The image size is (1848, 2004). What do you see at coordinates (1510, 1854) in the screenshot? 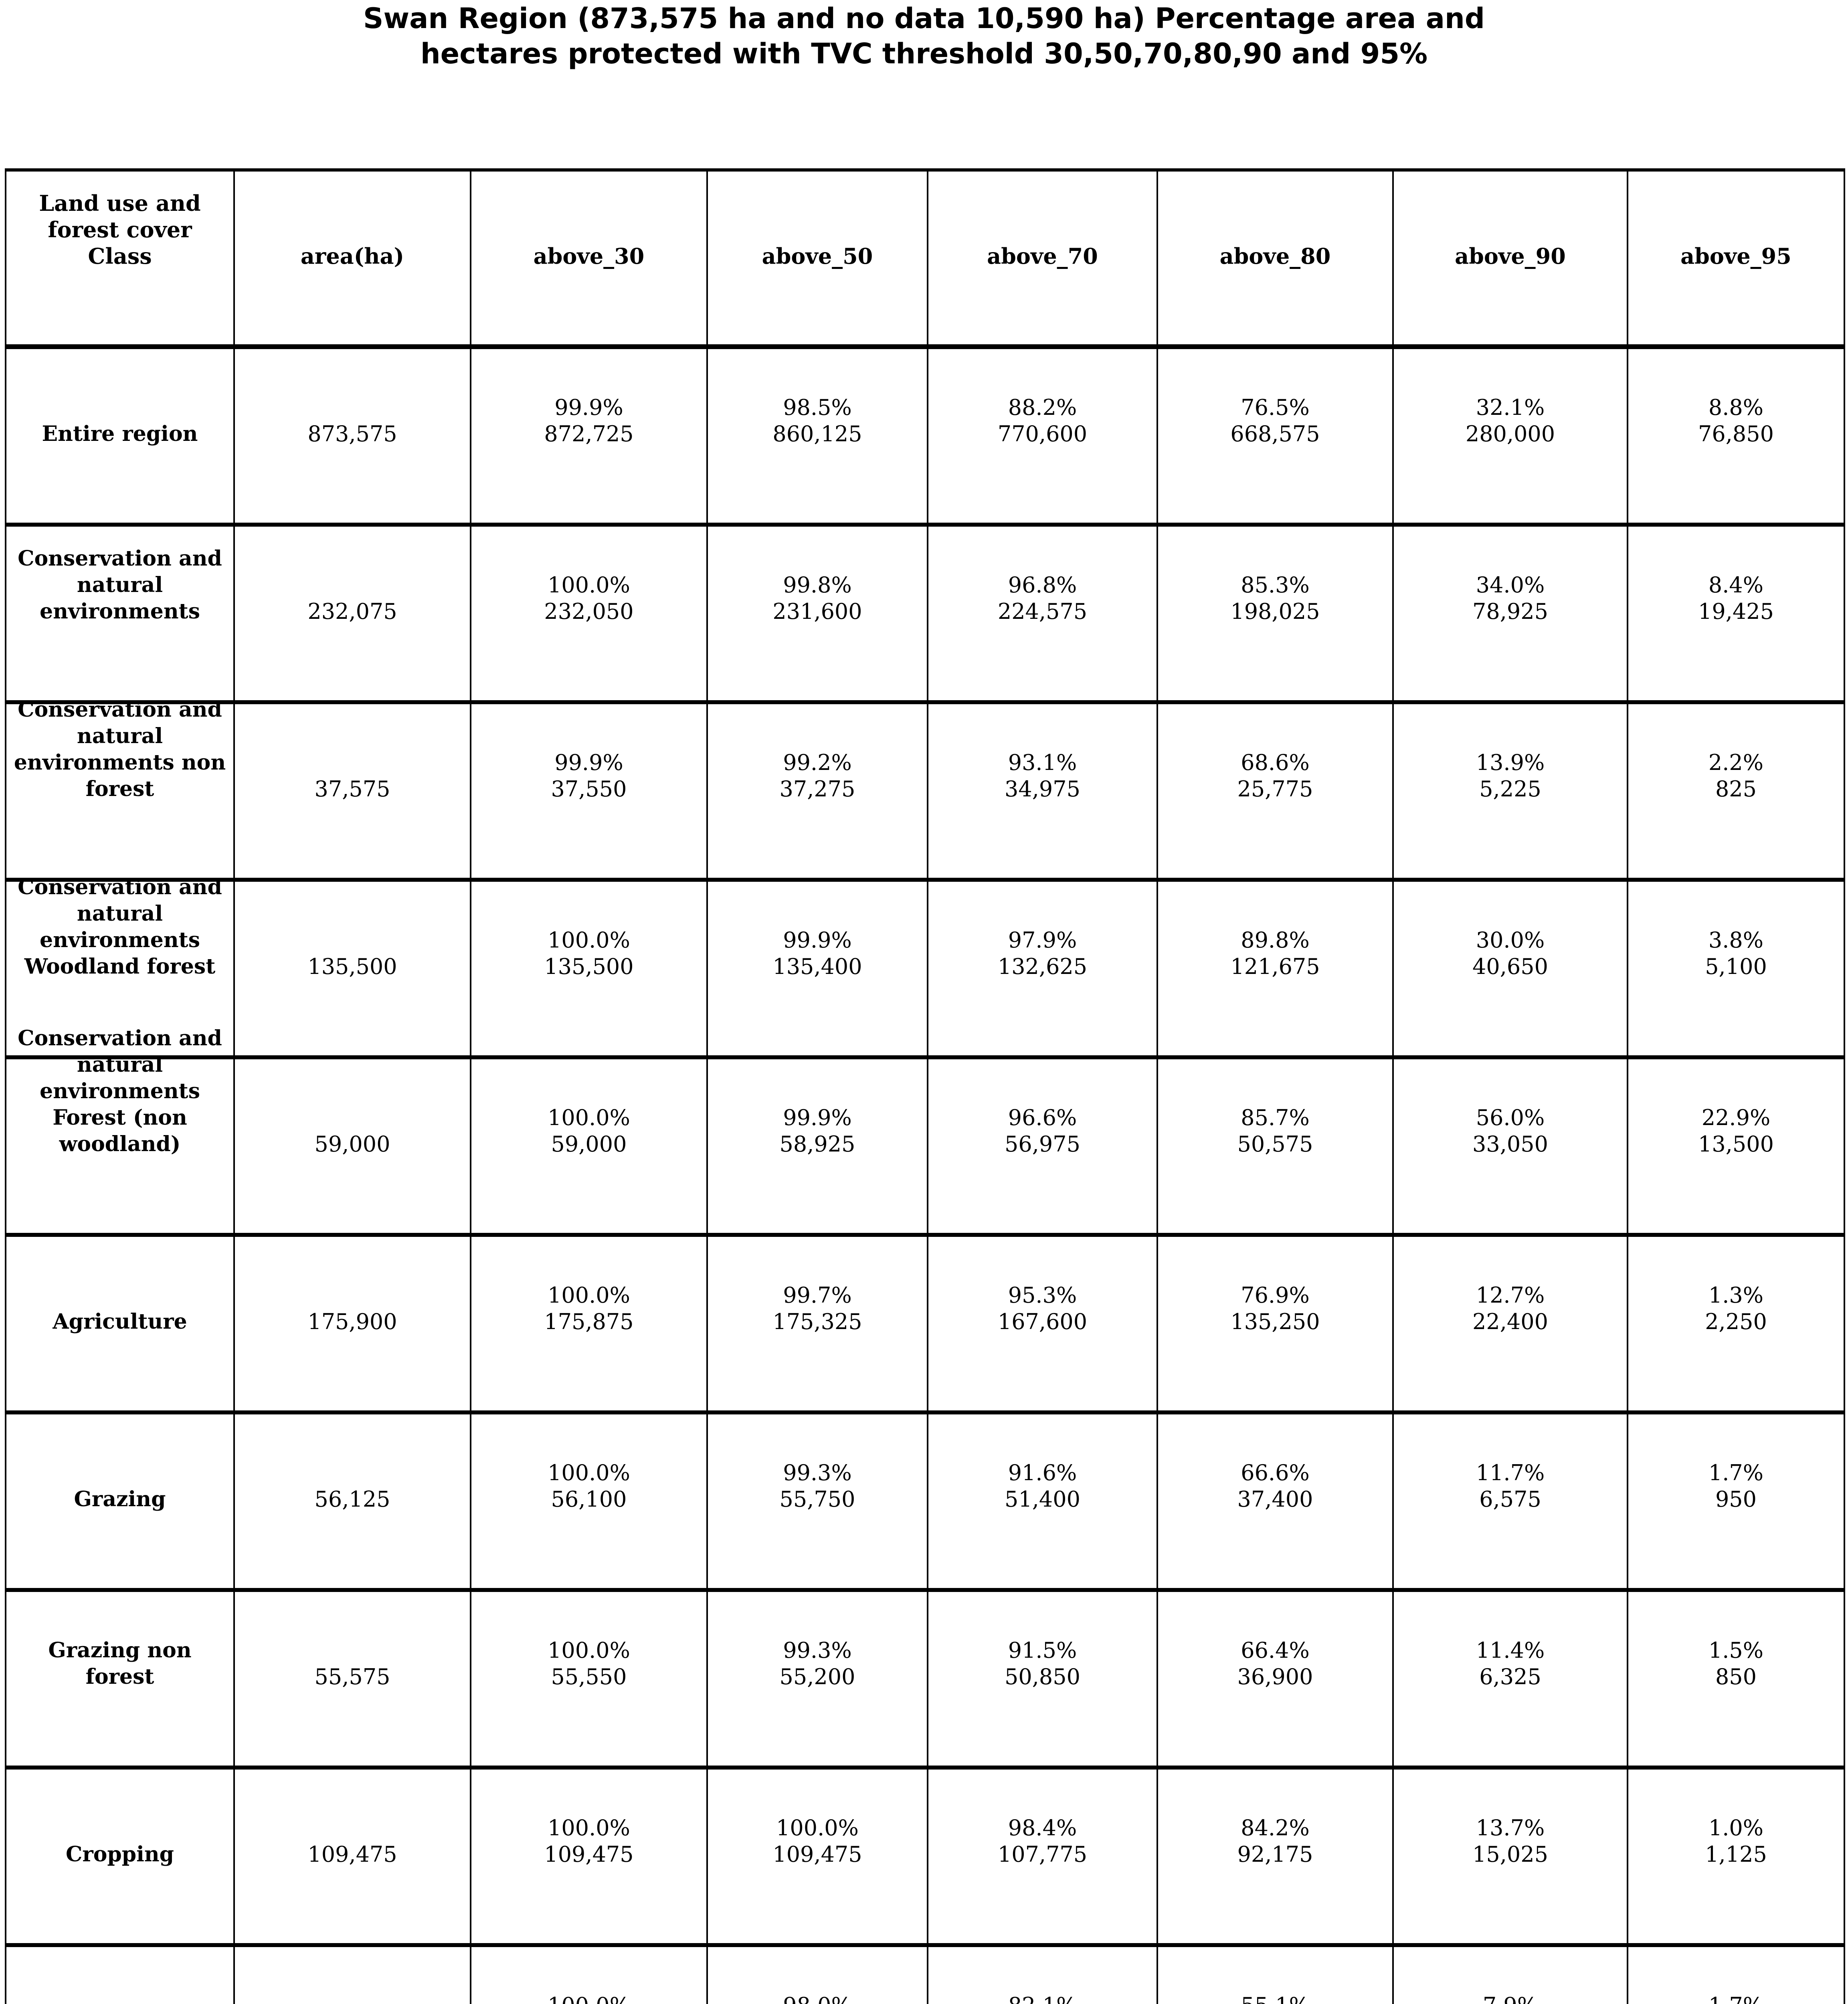
I see `ha-value: 15,025` at bounding box center [1510, 1854].